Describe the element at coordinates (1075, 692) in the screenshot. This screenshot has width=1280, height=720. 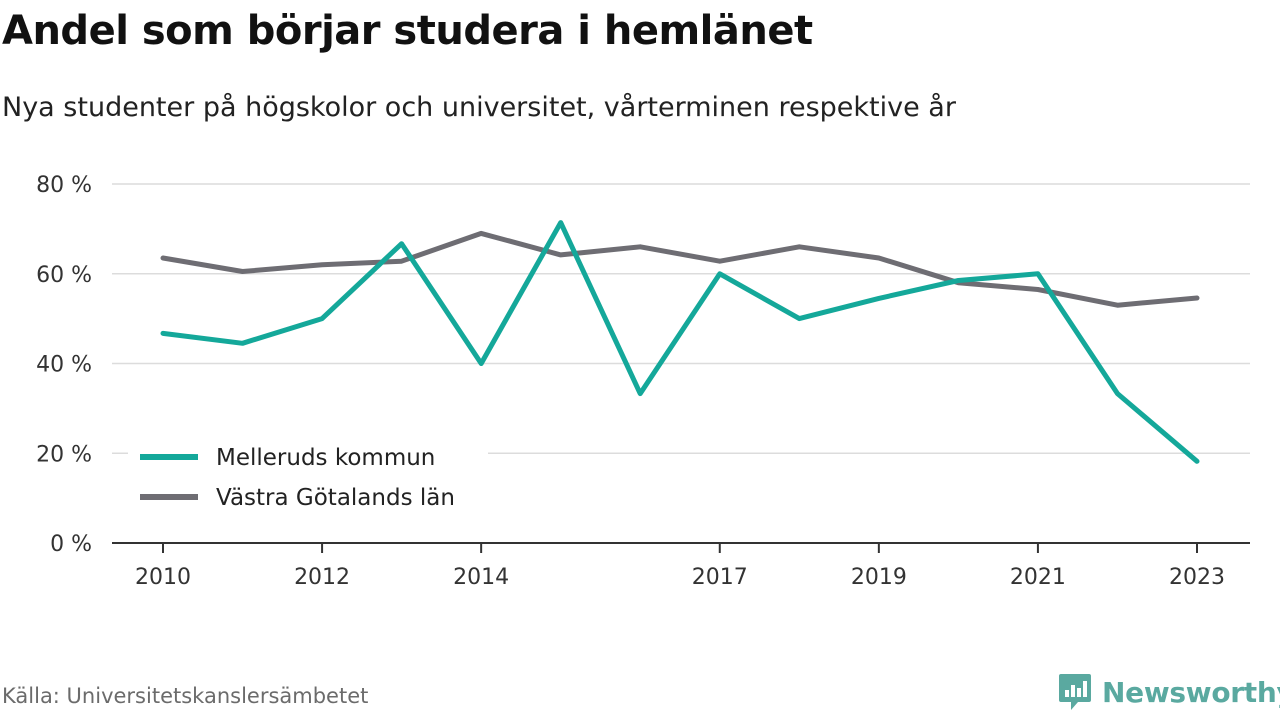
I see `newsworthy-logo-icon` at that location.